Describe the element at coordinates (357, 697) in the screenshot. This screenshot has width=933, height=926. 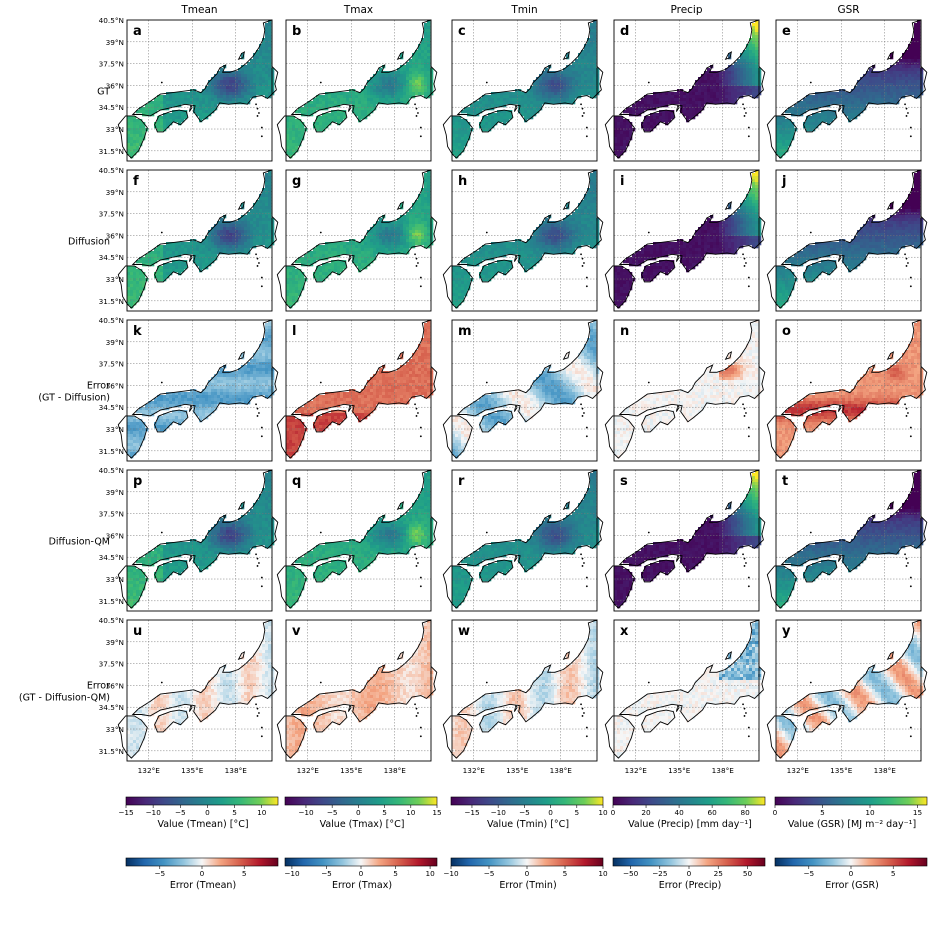
I see `map-panel: v 132°E 135°E 138°E` at that location.